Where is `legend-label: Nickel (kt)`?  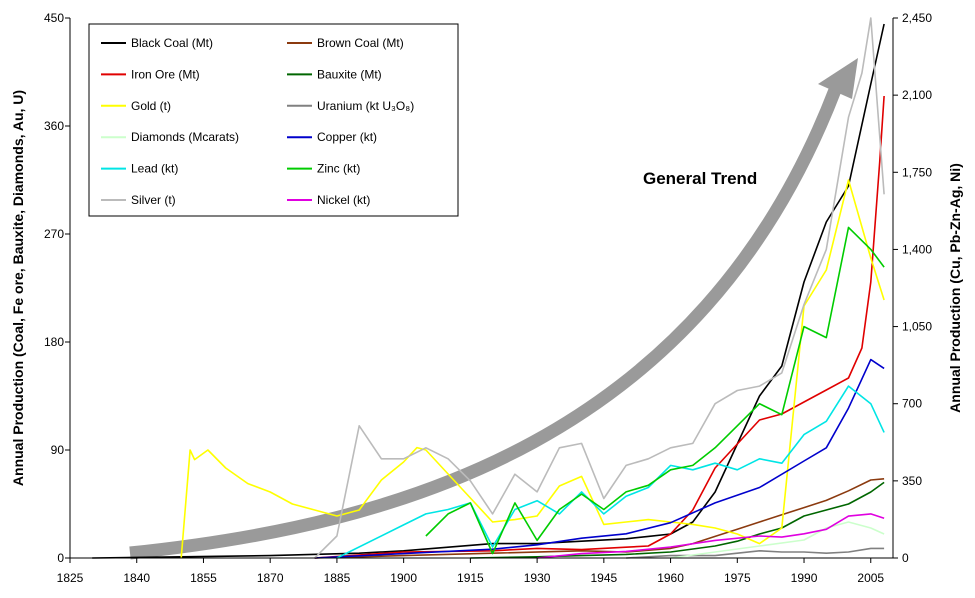 legend-label: Nickel (kt) is located at coordinates (343, 200).